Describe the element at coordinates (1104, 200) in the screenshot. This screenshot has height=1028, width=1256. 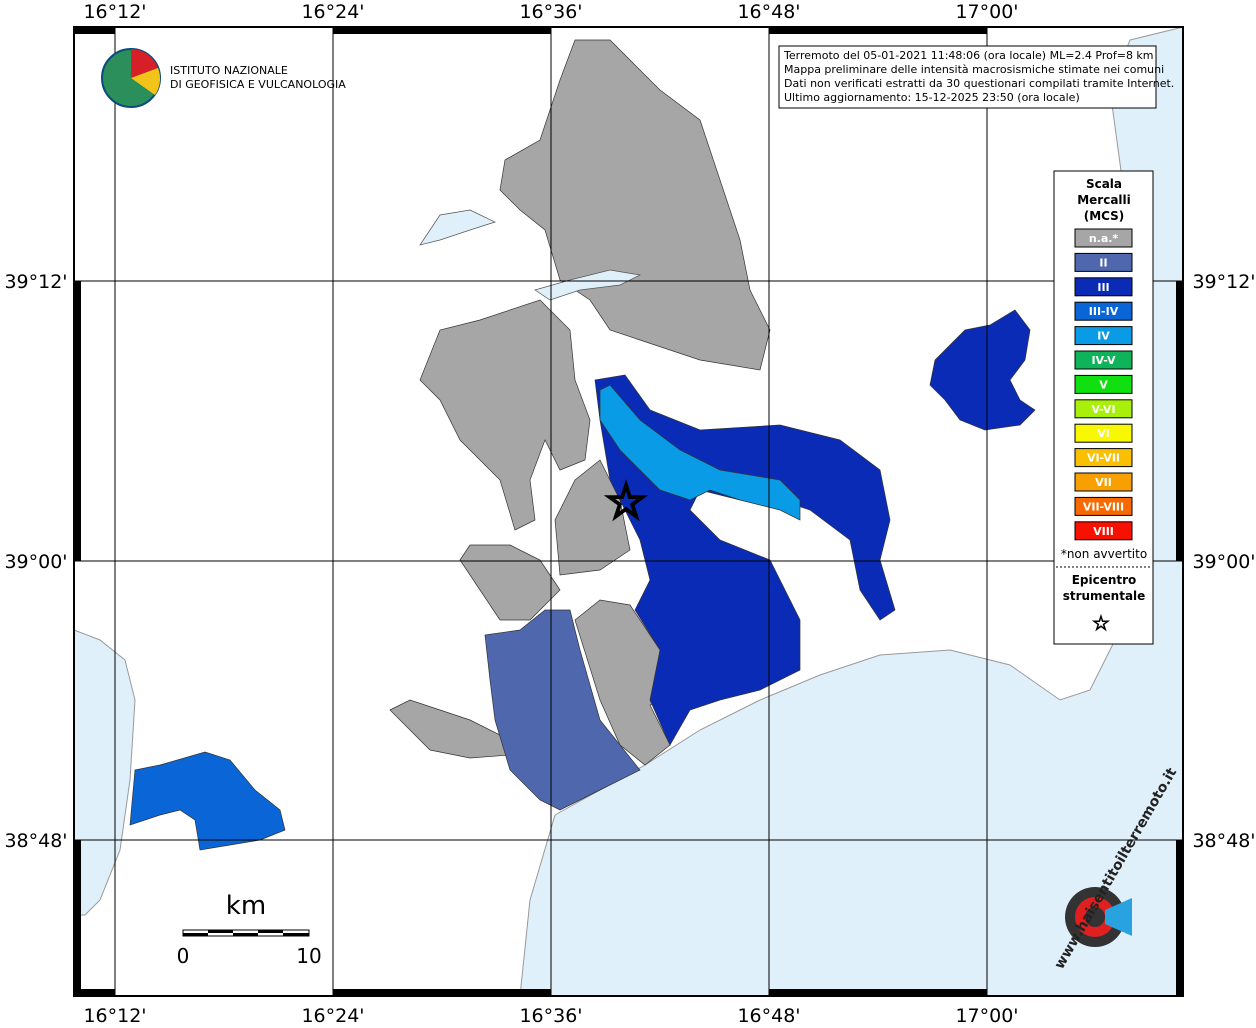
I see `legend-title: Mercalli` at that location.